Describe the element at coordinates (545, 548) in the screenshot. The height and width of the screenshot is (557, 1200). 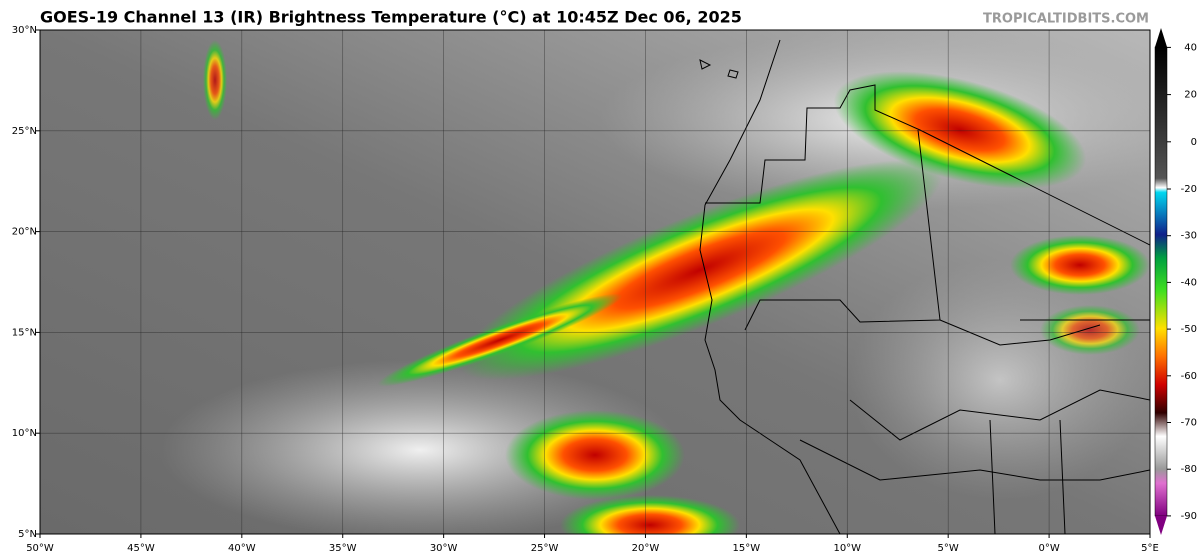
I see `x-tick-label: 25°W` at that location.